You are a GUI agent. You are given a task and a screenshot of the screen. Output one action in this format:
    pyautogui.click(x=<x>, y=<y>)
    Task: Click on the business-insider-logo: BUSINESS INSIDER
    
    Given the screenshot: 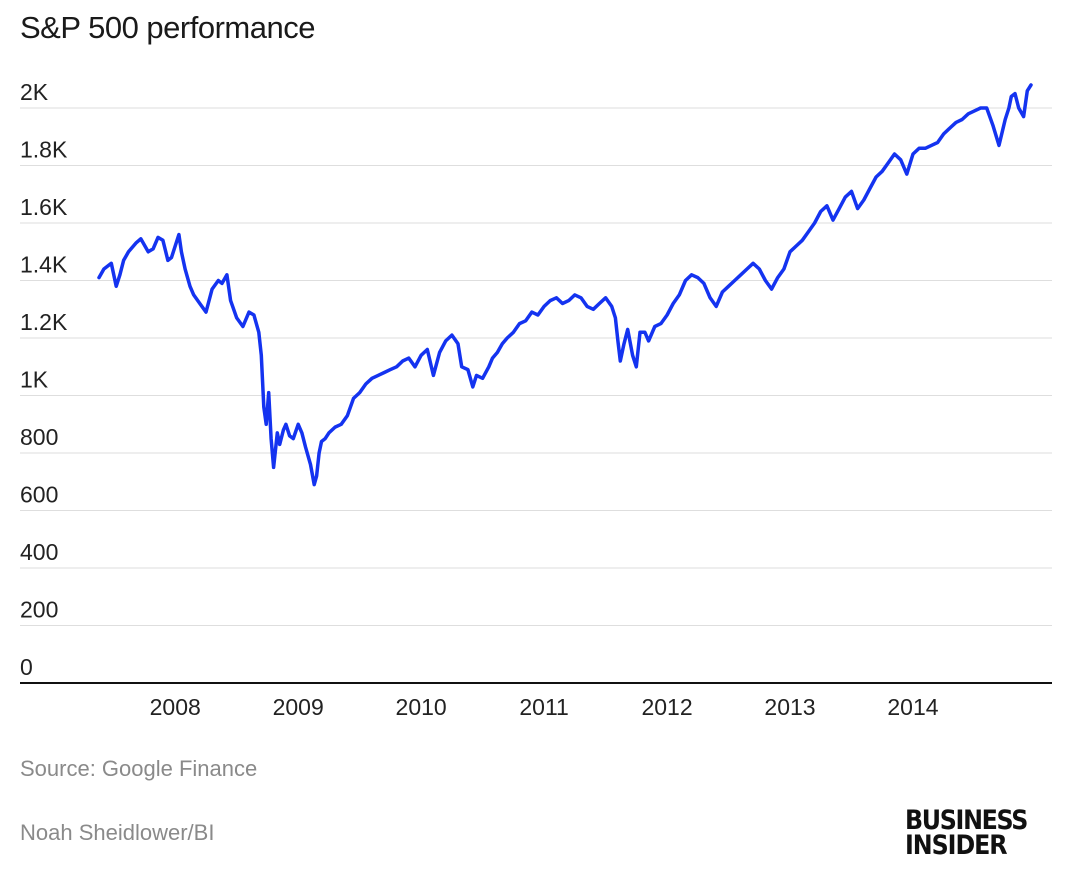 What is the action you would take?
    pyautogui.click(x=980, y=833)
    